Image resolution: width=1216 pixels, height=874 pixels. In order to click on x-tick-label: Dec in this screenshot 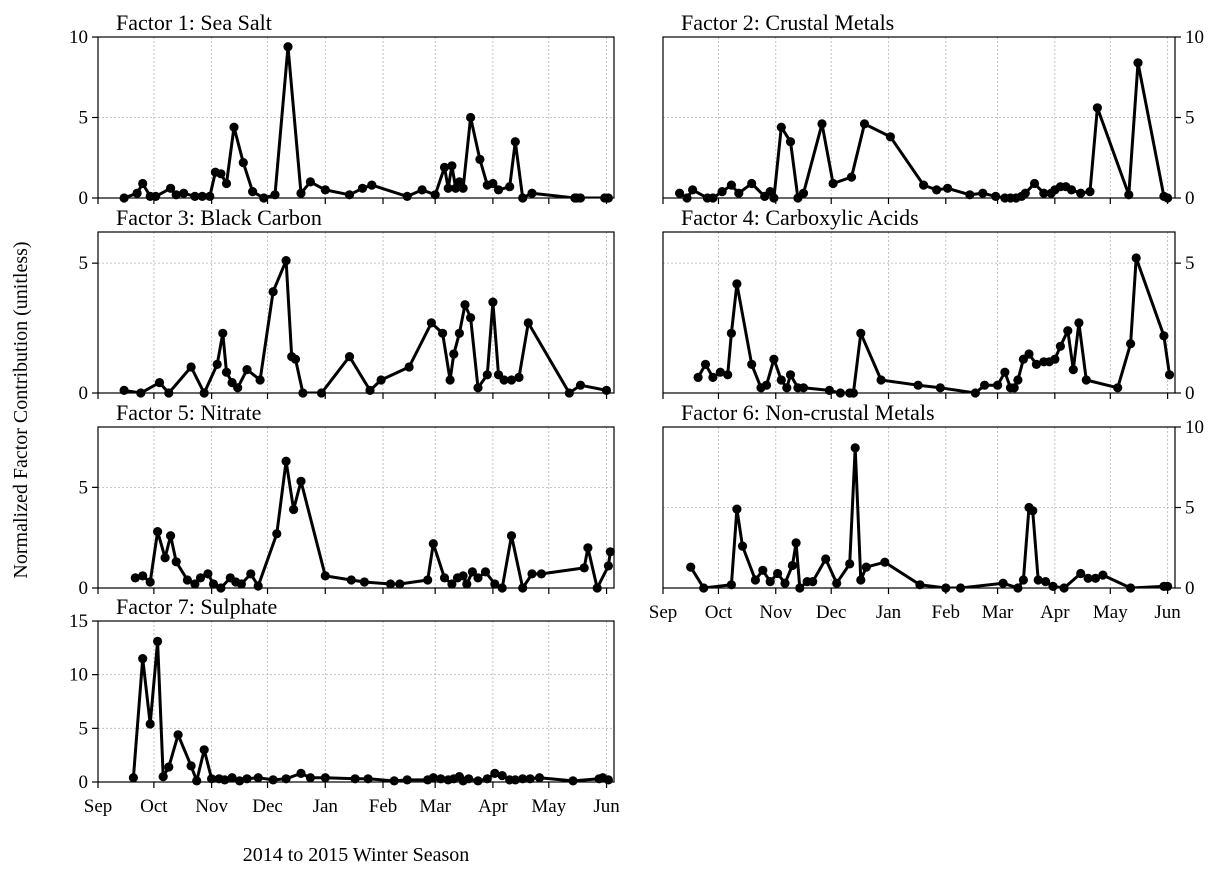, I will do `click(831, 612)`.